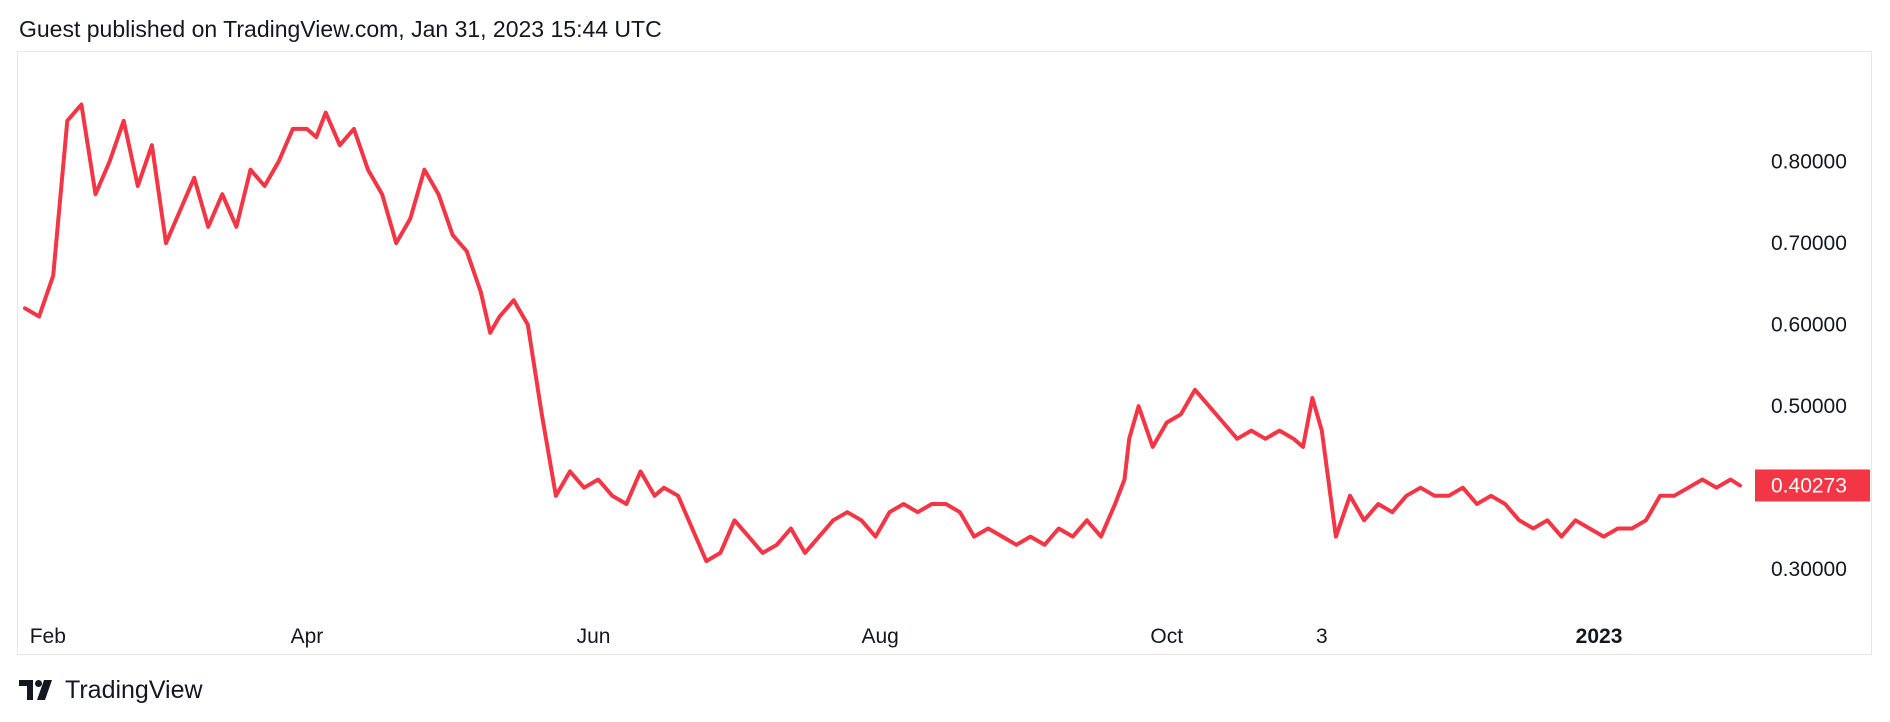 This screenshot has width=1890, height=722. What do you see at coordinates (307, 636) in the screenshot?
I see `x-tick-label: Apr` at bounding box center [307, 636].